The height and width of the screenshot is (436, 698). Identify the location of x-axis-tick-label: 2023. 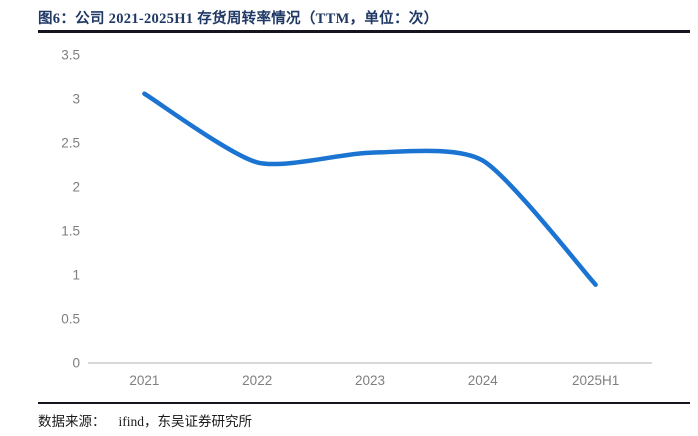
(370, 380).